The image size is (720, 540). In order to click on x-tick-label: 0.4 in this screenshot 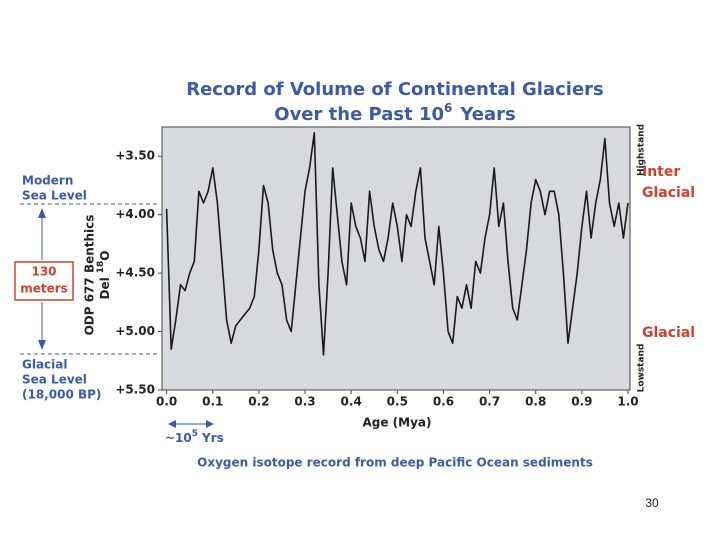, I will do `click(351, 402)`.